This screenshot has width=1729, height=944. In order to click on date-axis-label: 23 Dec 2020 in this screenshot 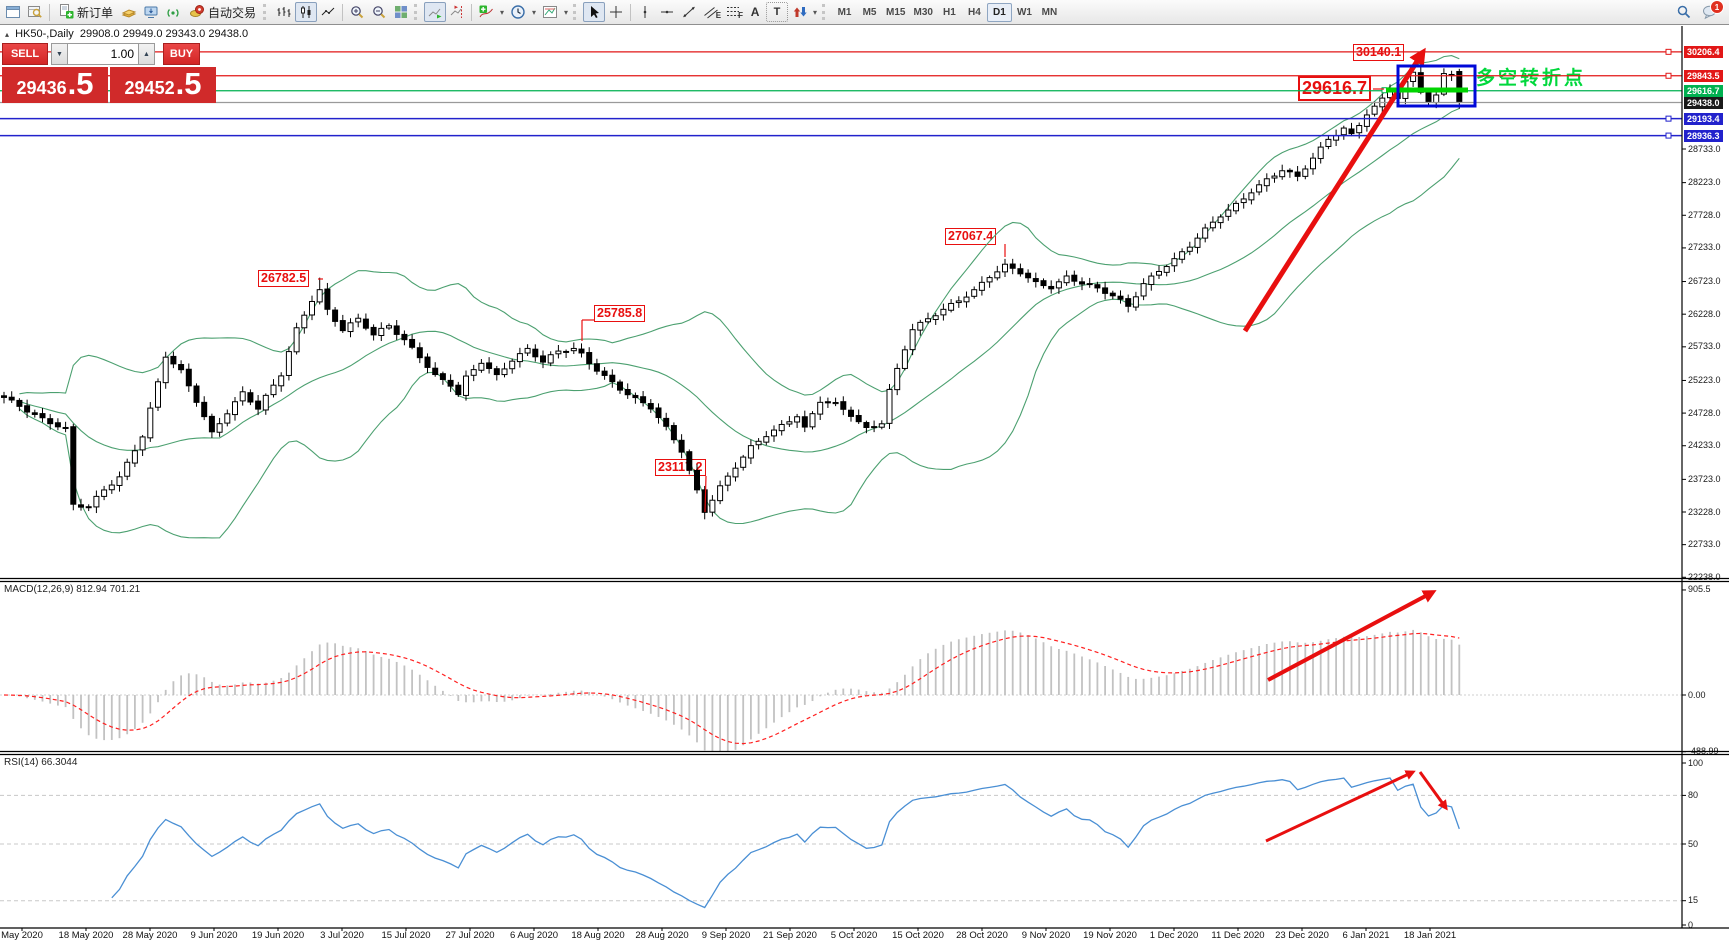, I will do `click(1302, 935)`.